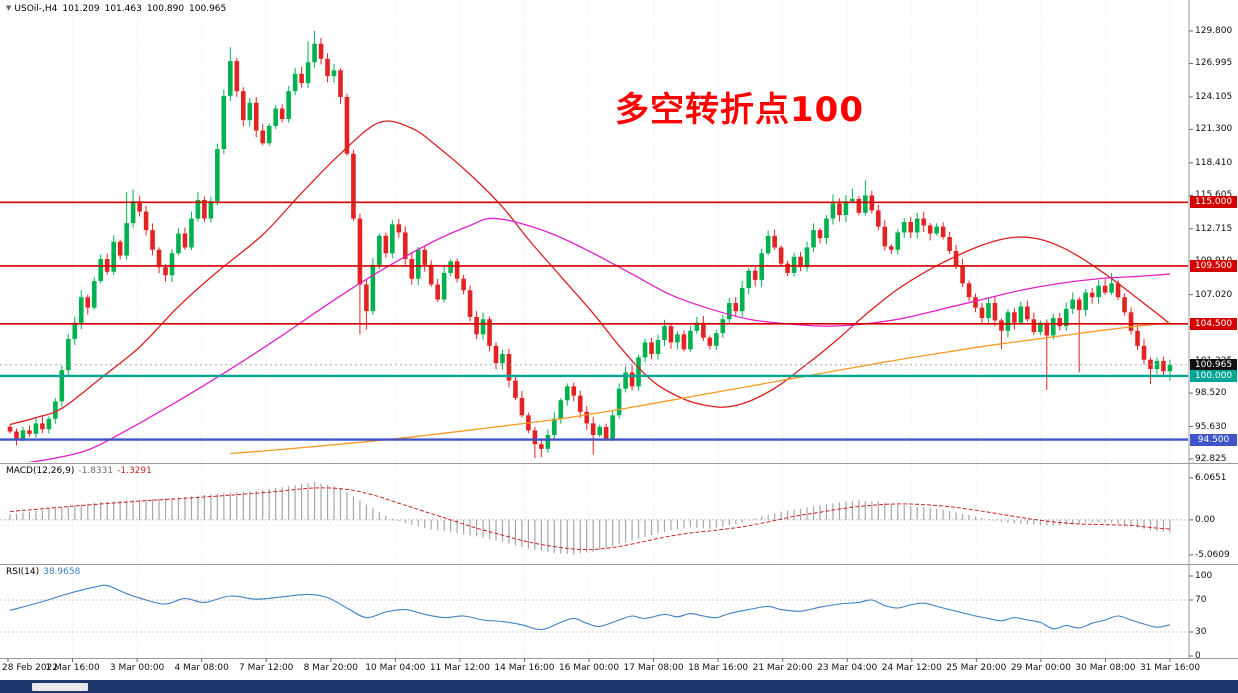  What do you see at coordinates (589, 668) in the screenshot?
I see `time-label: 16 Mar 00:00` at bounding box center [589, 668].